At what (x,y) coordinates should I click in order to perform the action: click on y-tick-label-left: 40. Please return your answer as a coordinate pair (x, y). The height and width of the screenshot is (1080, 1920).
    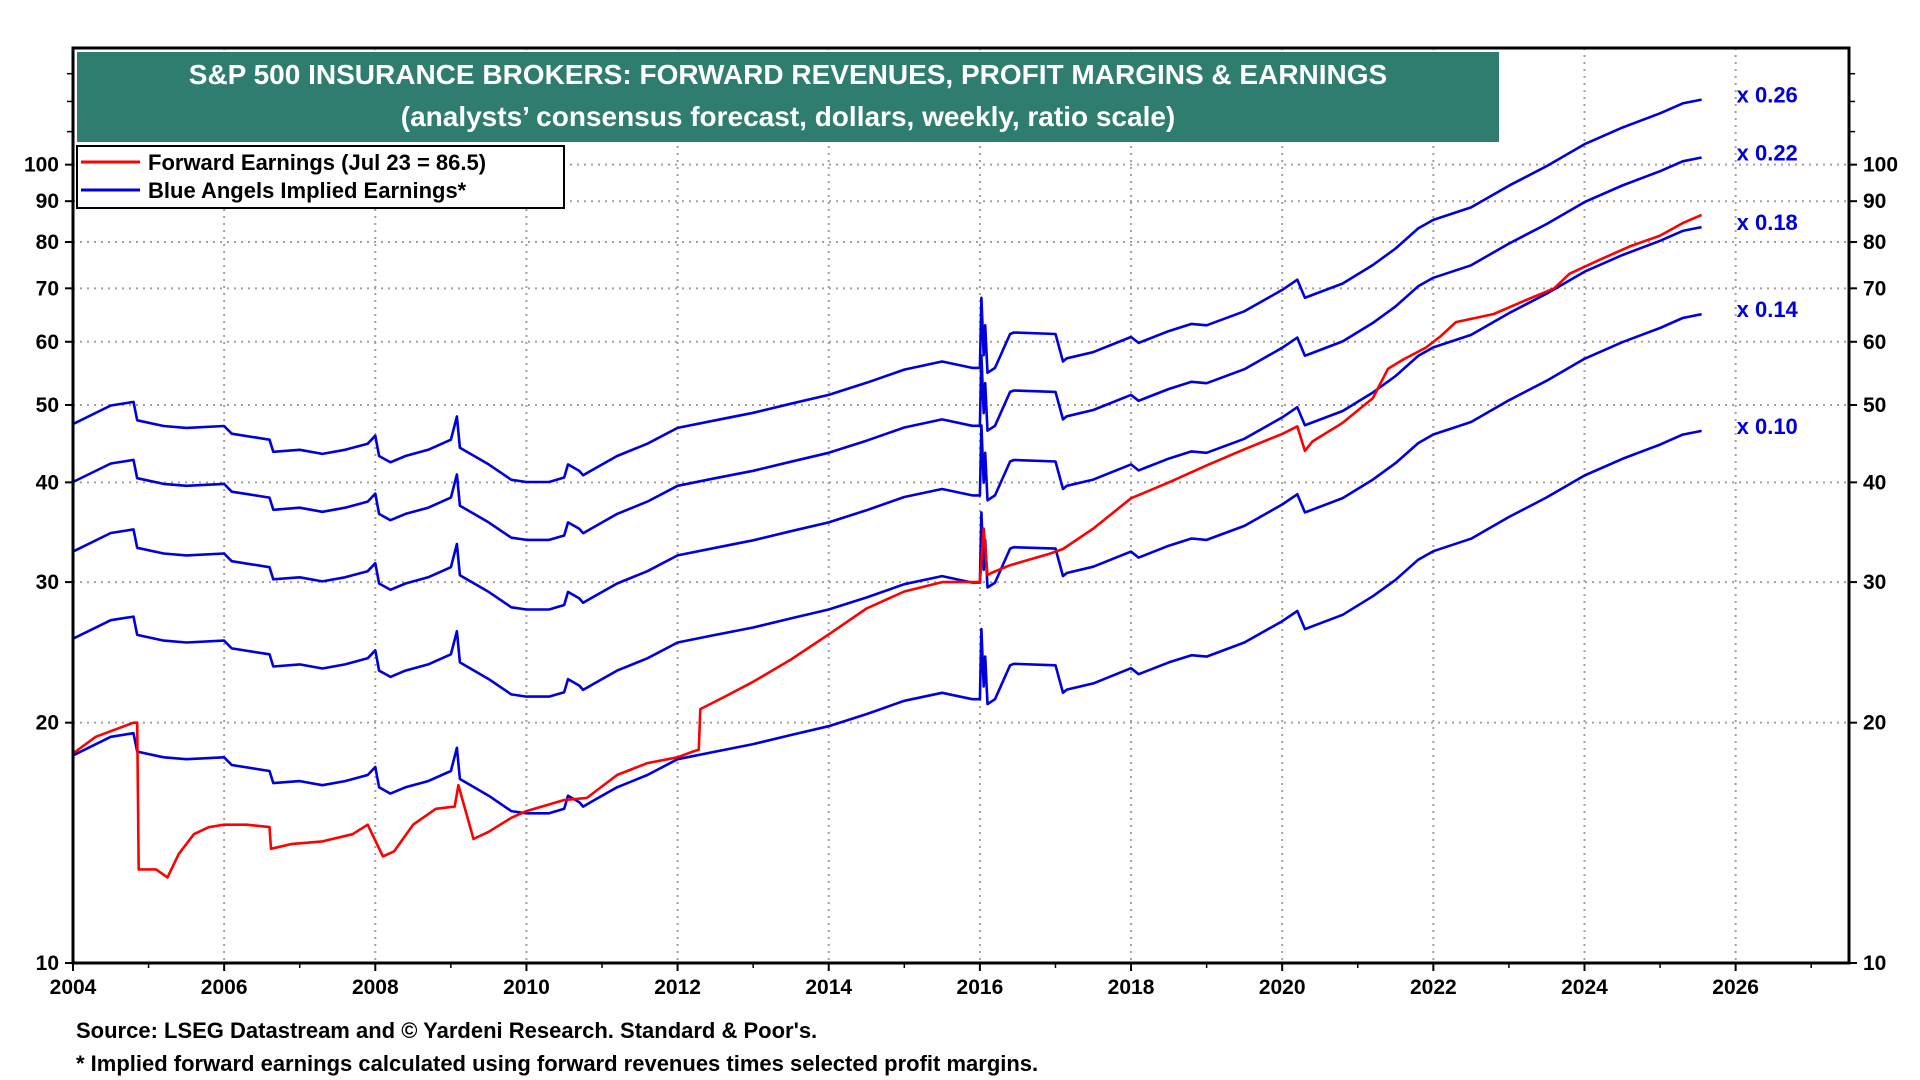
    Looking at the image, I should click on (47, 482).